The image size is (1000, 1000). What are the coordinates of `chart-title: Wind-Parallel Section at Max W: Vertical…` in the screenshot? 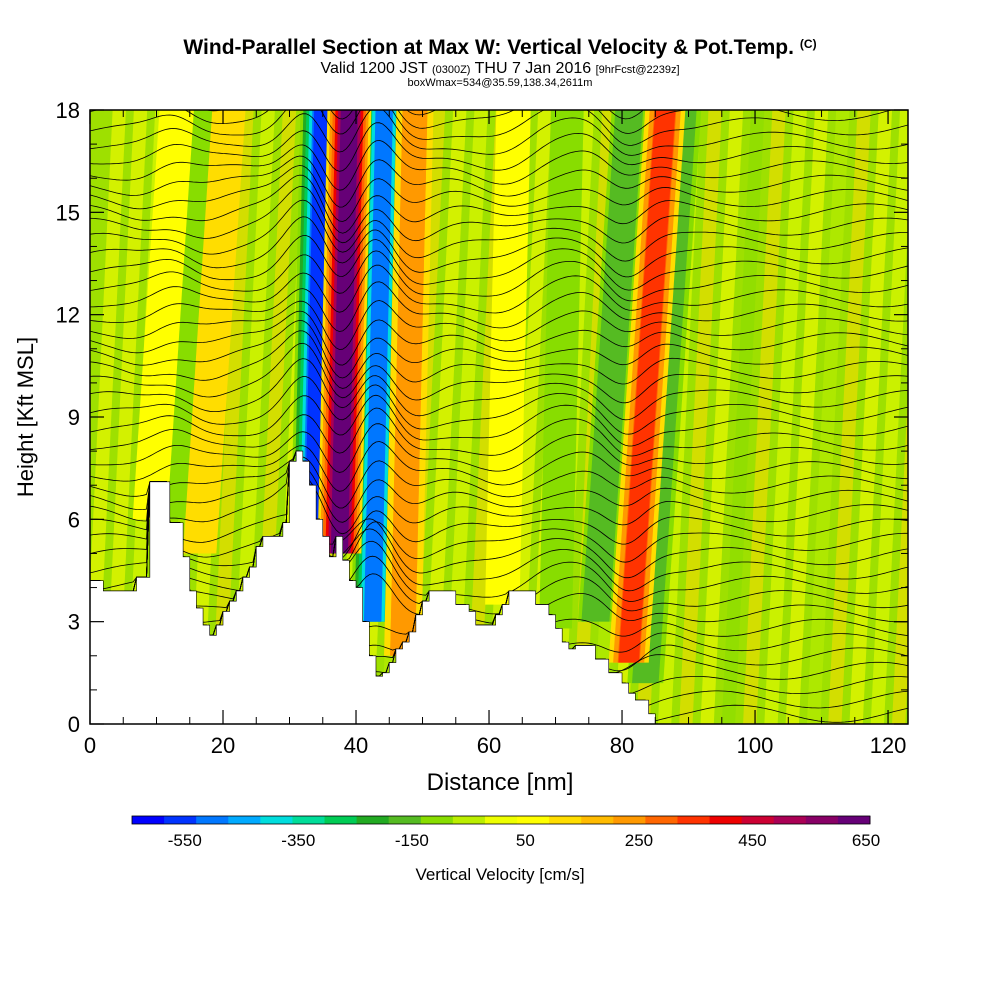 It's located at (500, 48).